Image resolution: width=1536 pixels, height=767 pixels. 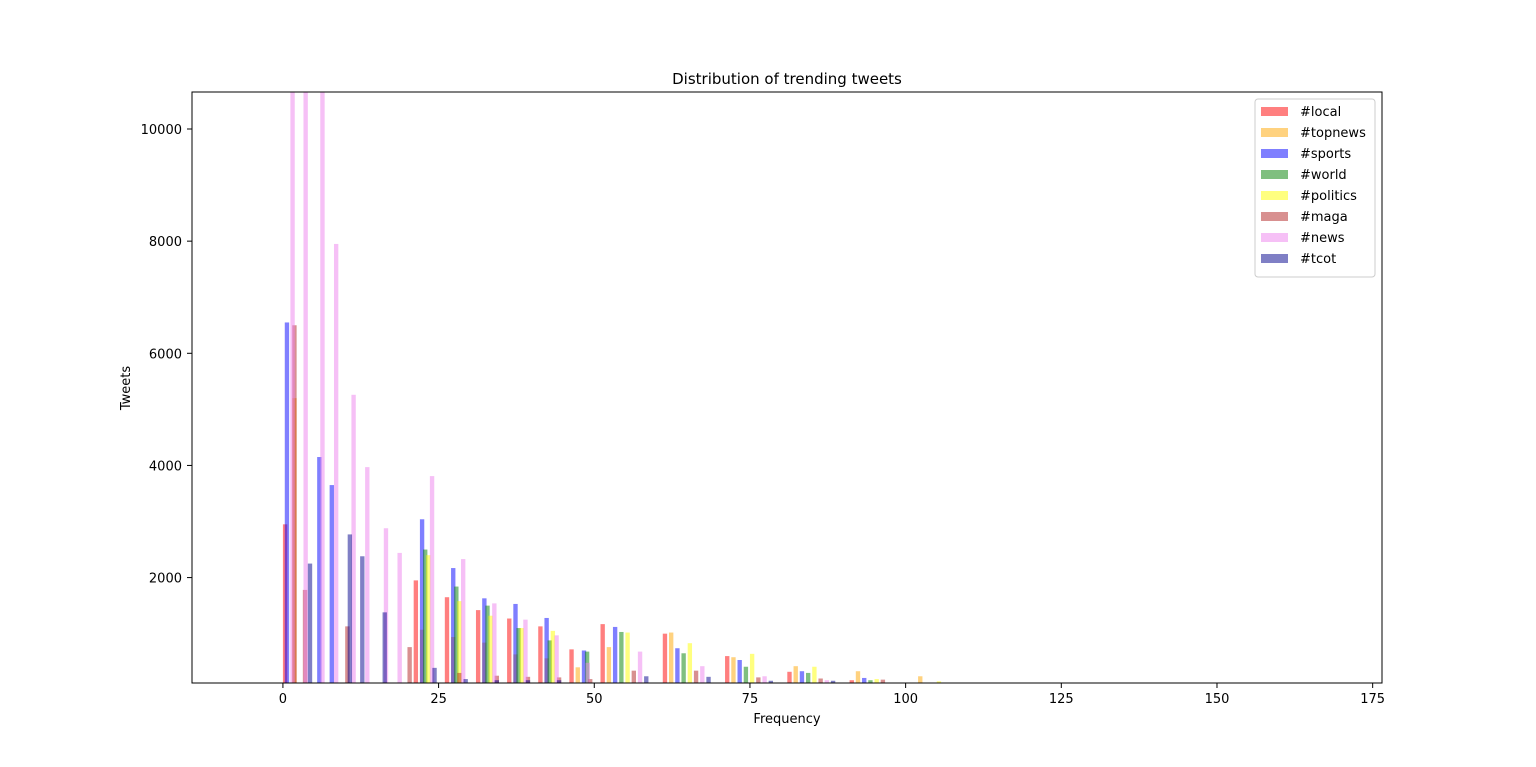 I want to click on x-tick-label: 100, so click(x=905, y=699).